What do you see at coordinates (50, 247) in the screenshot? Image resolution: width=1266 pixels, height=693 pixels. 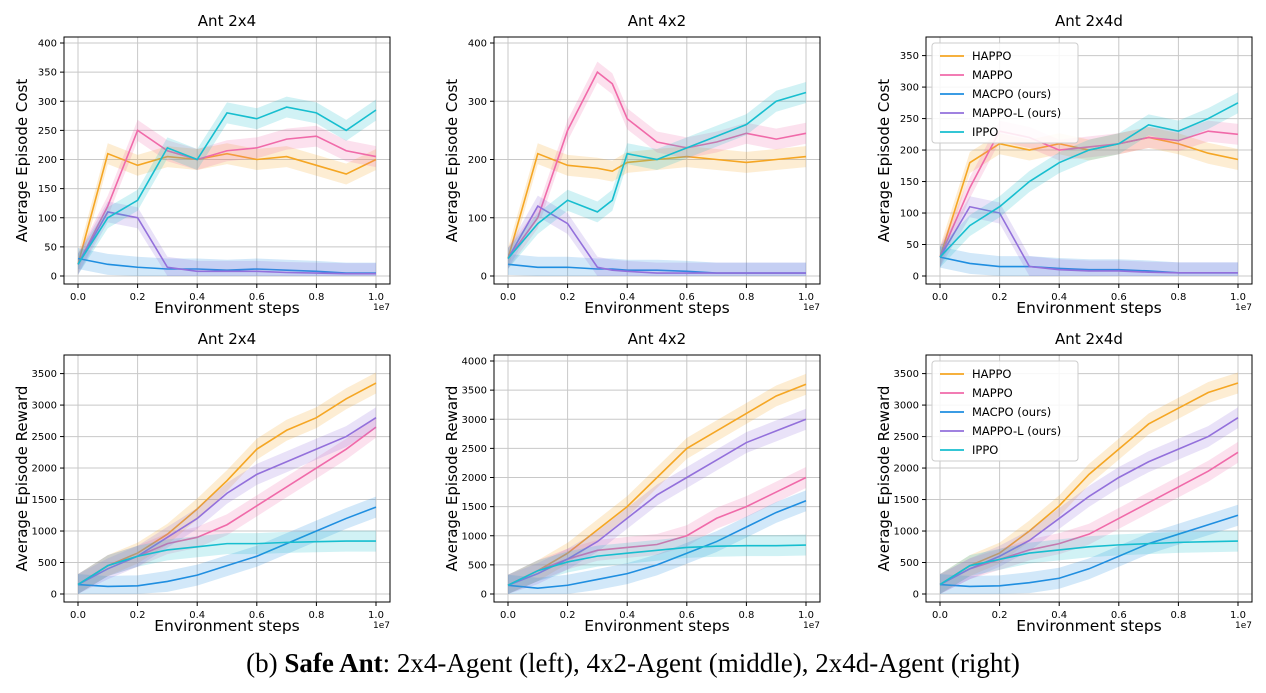 I see `y-tick-label: 50` at bounding box center [50, 247].